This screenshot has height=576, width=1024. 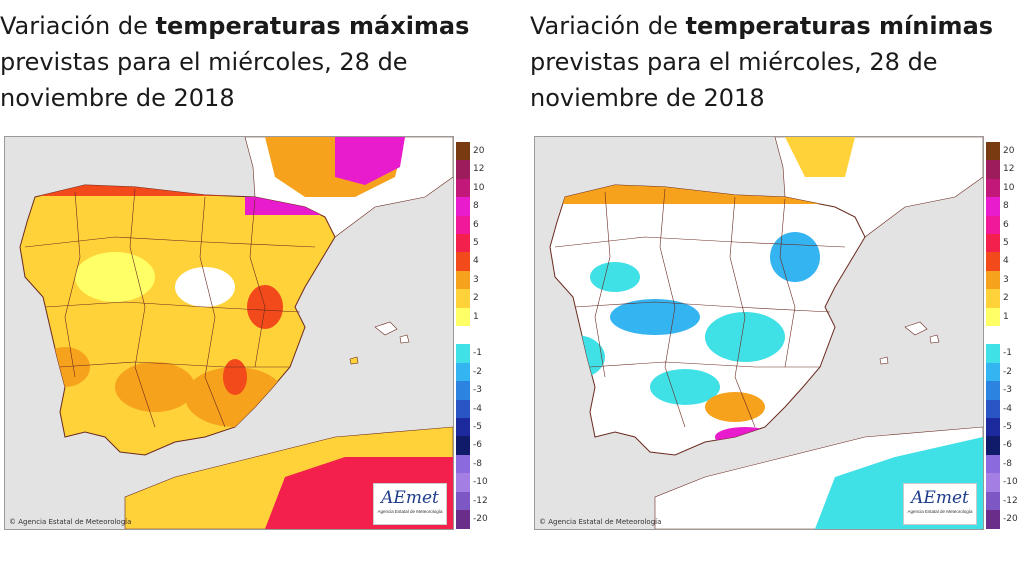 I want to click on legend-item: -2, so click(x=480, y=372).